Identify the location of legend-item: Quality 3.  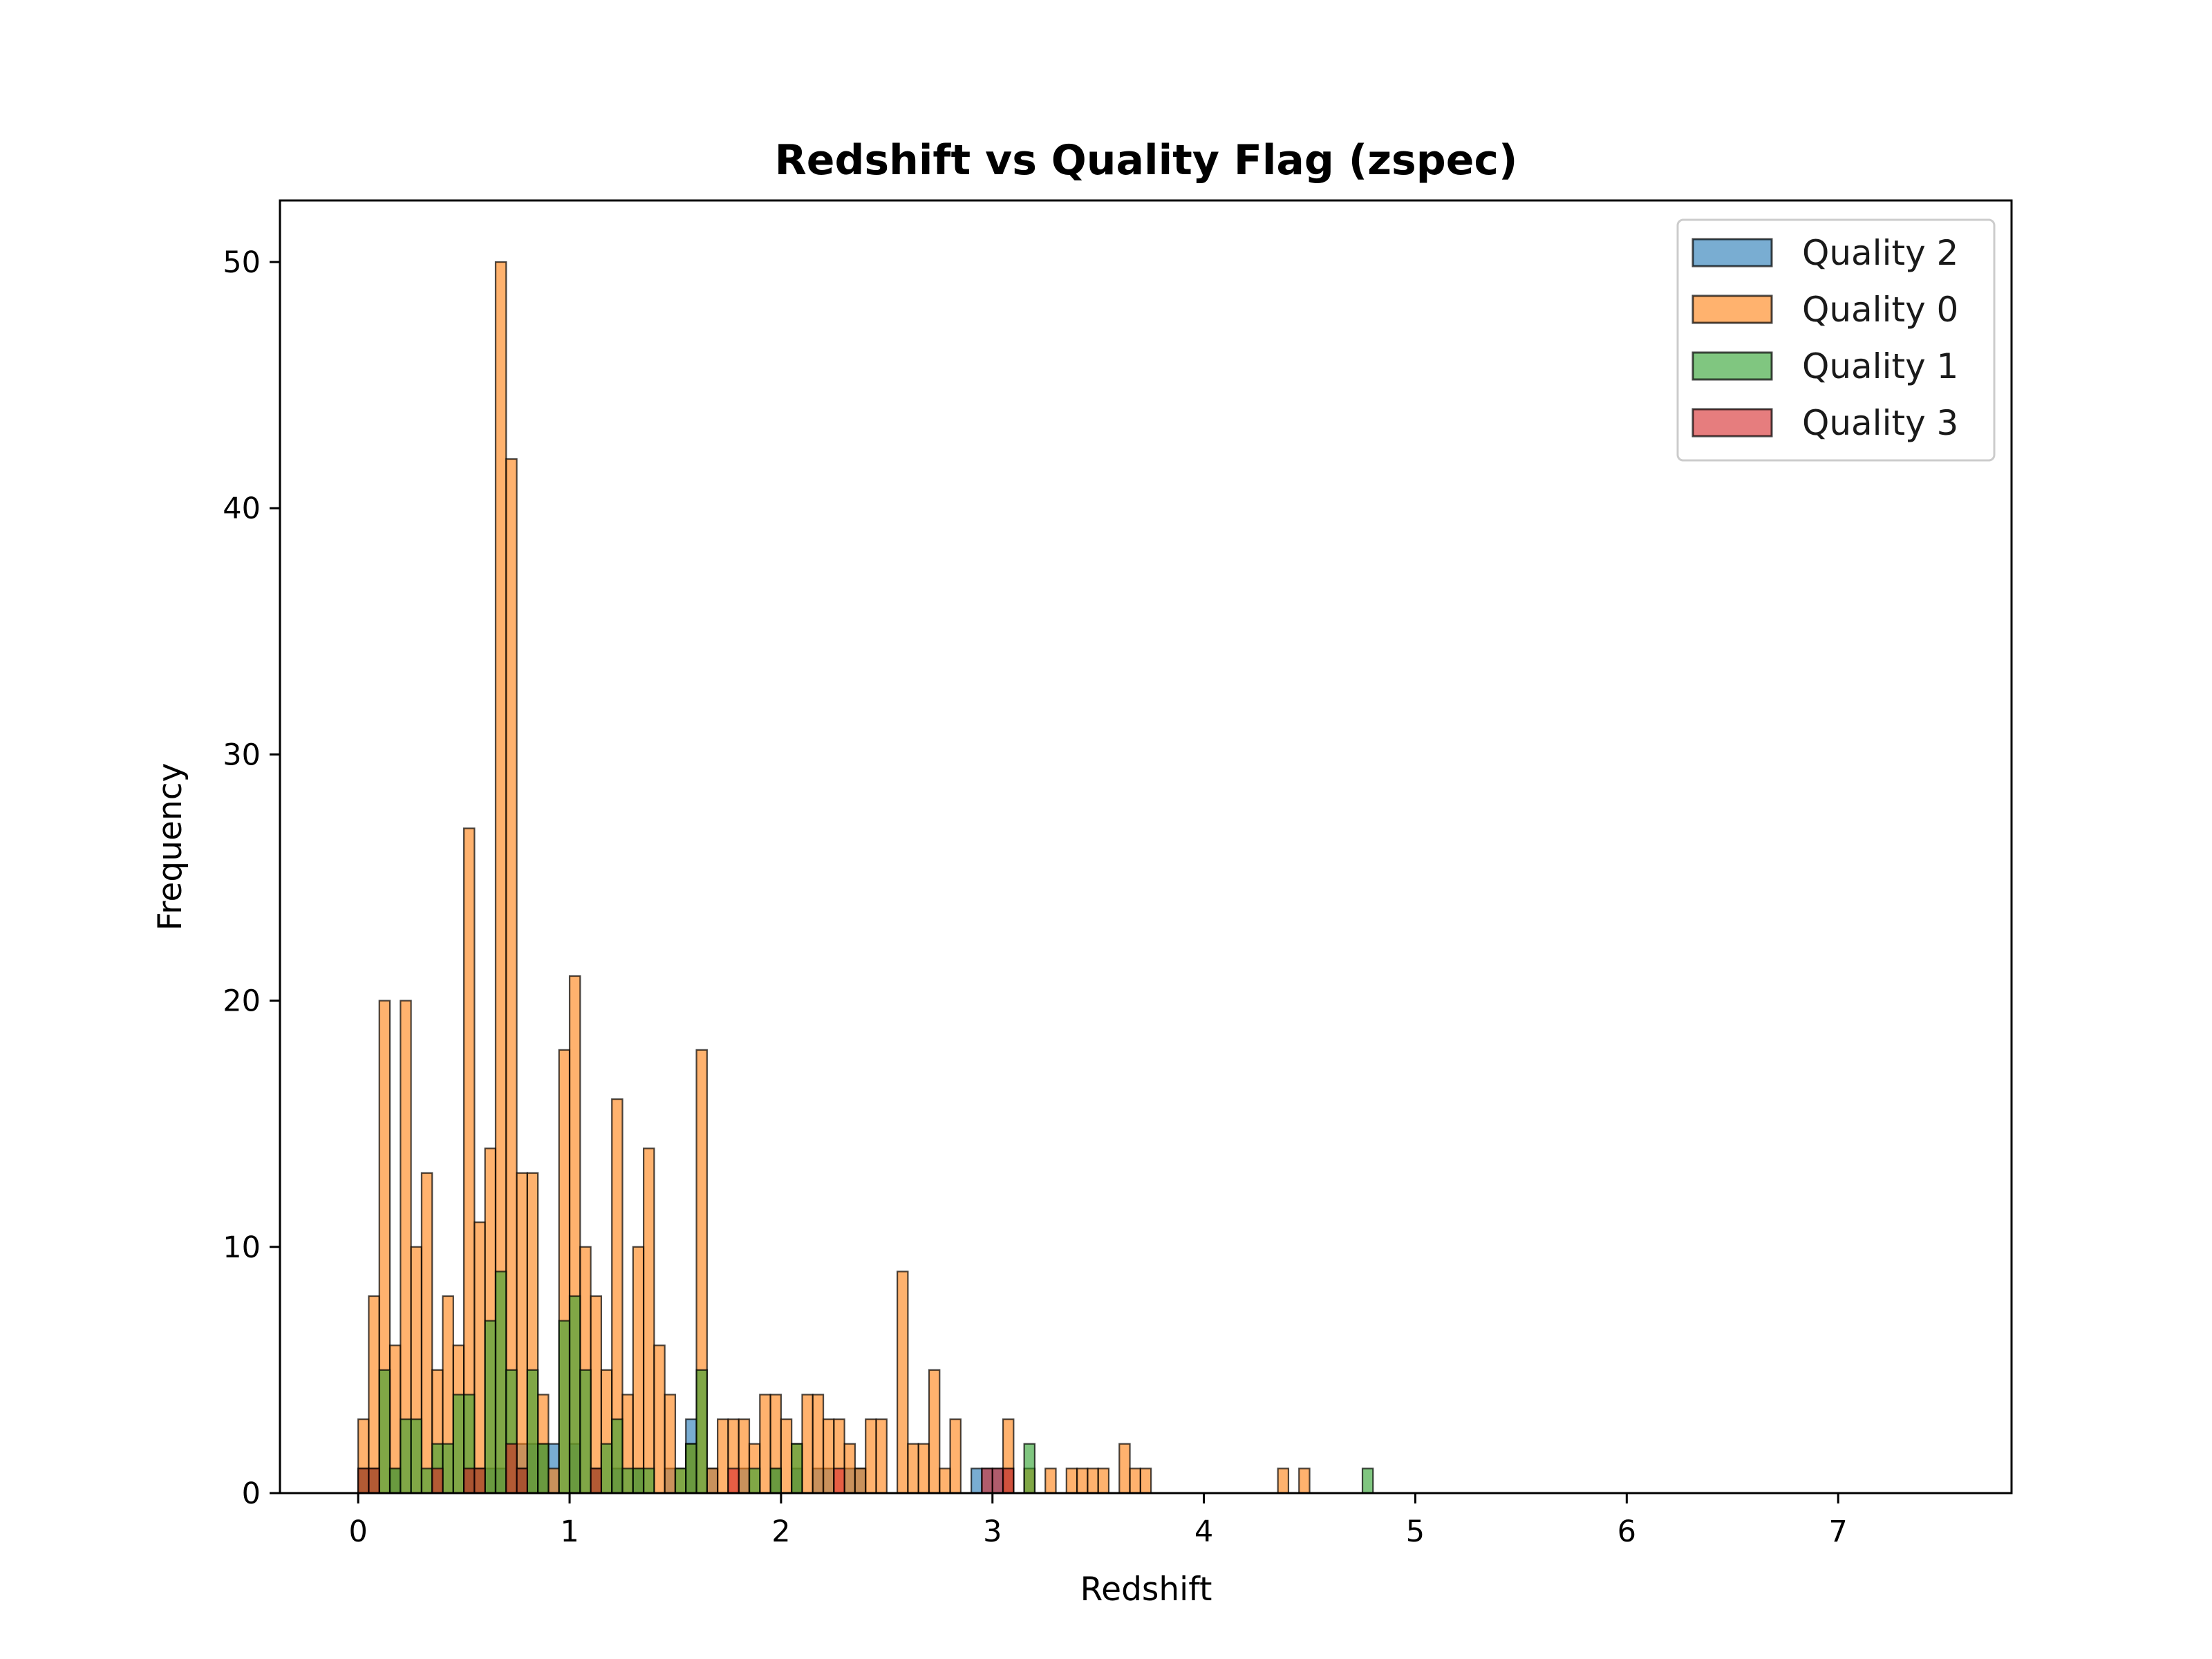
(1825, 423).